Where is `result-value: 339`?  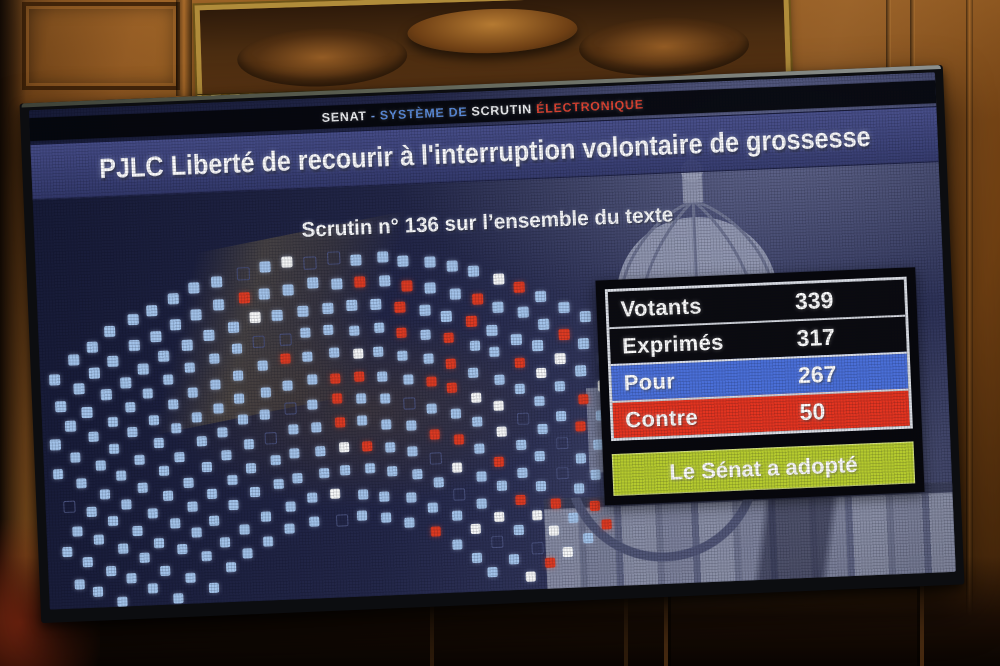 result-value: 339 is located at coordinates (814, 300).